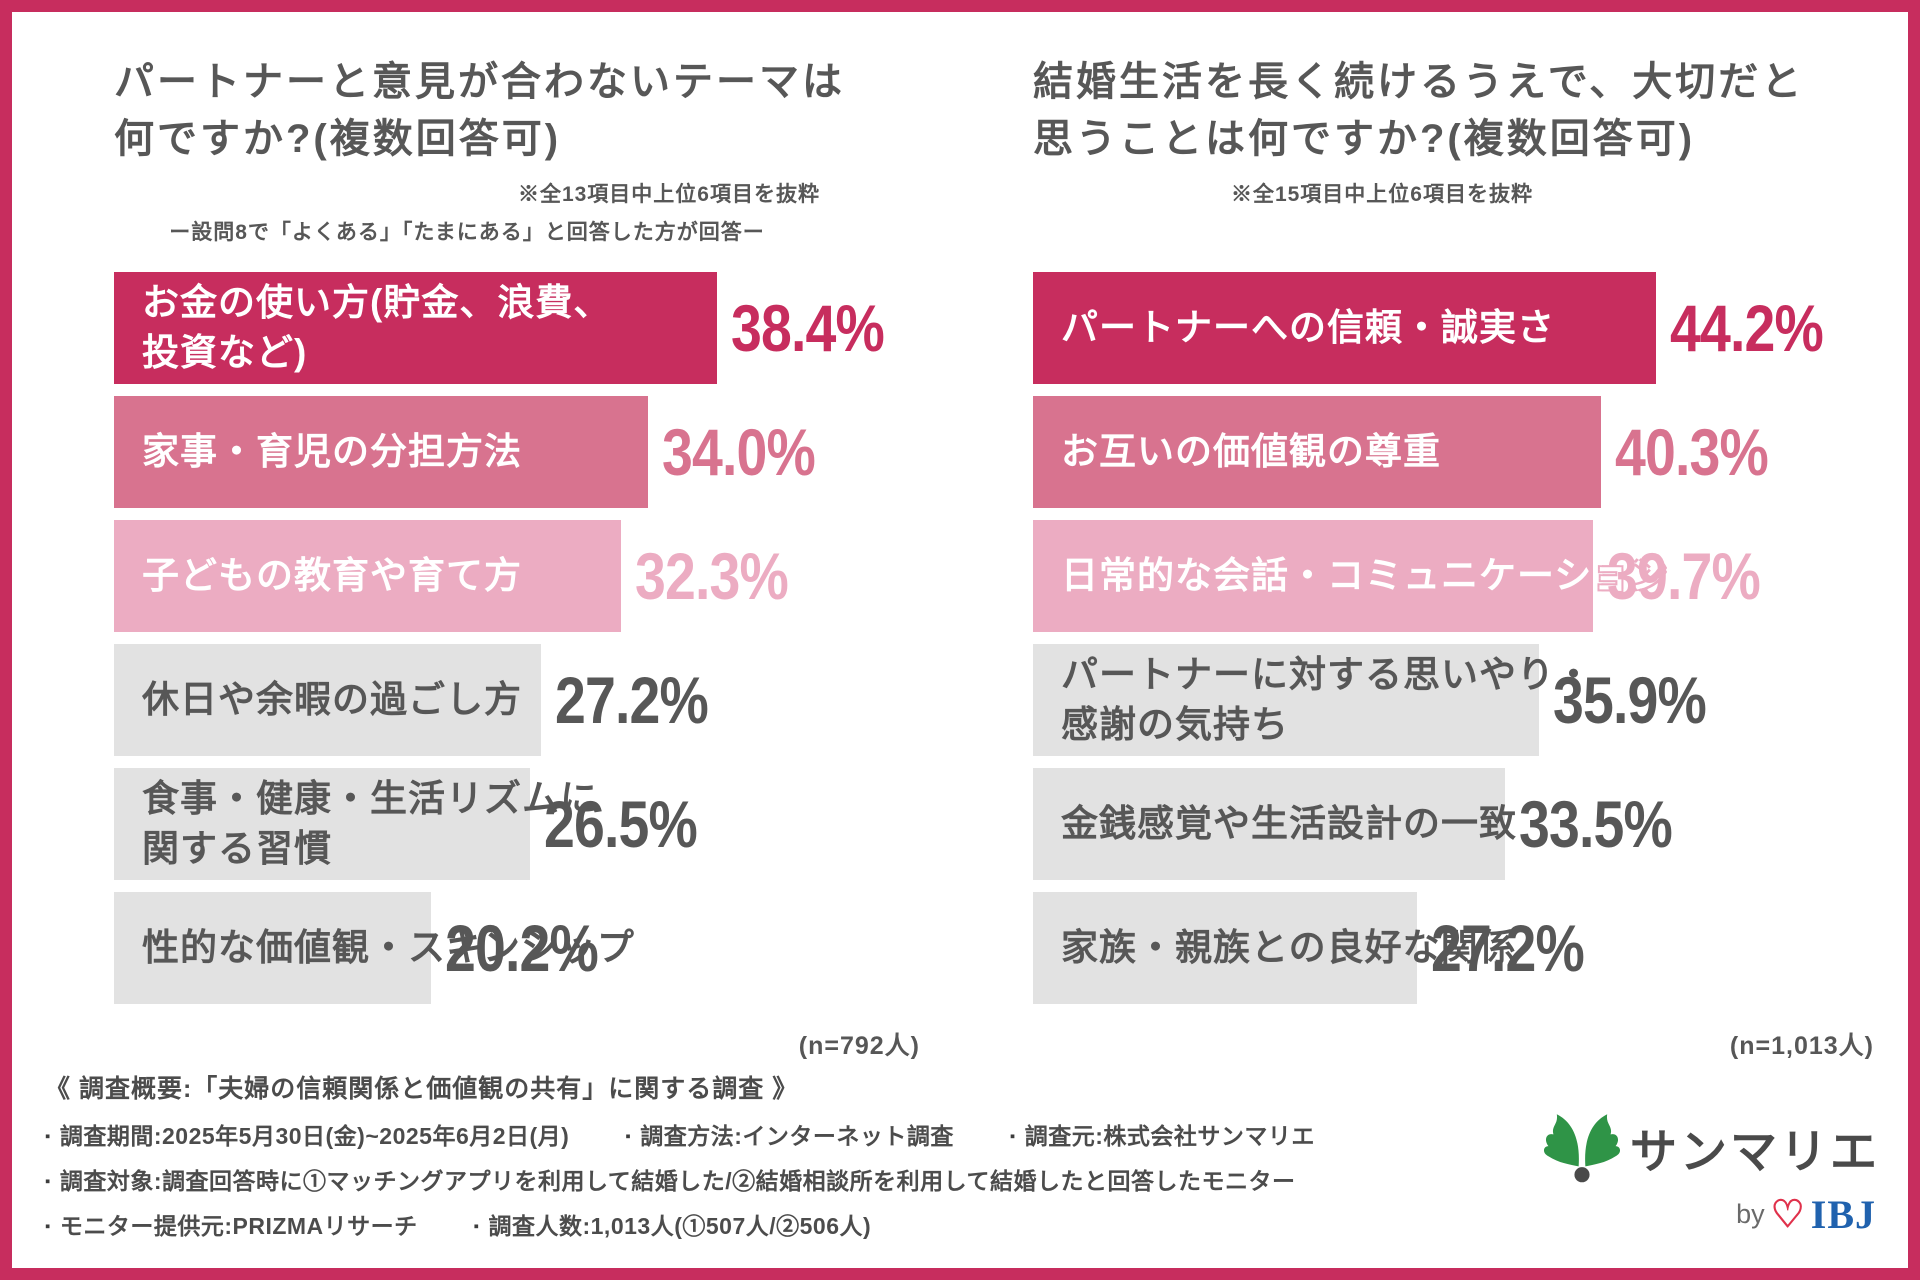 The width and height of the screenshot is (1920, 1280). I want to click on bar-value: 39.7%, so click(1684, 576).